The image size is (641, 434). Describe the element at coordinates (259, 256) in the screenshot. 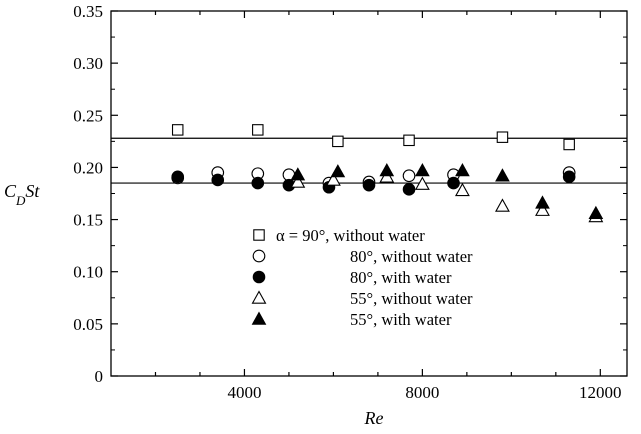

I see `legend-circle-open-marker` at that location.